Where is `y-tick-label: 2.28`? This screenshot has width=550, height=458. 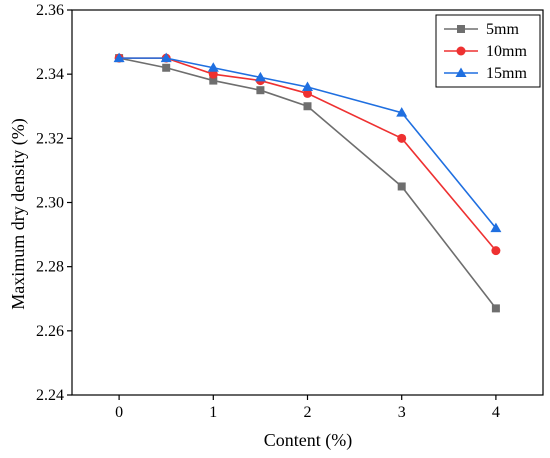
y-tick-label: 2.28 is located at coordinates (50, 267).